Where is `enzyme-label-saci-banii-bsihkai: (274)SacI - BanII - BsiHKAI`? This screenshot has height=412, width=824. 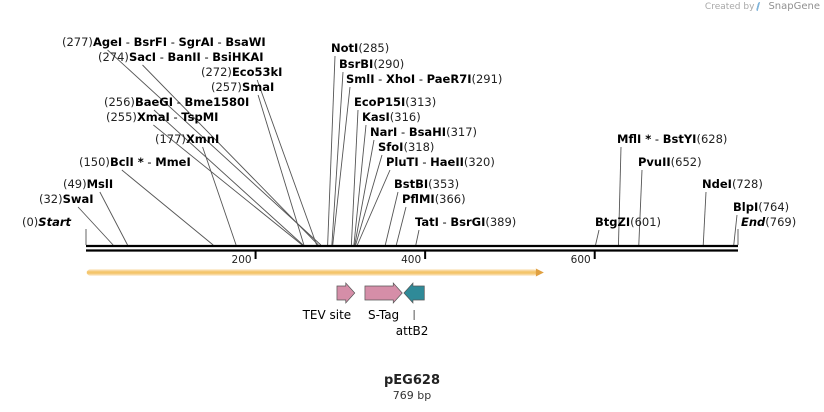
enzyme-label-saci-banii-bsihkai: (274)SacI - BanII - BsiHKAI is located at coordinates (181, 57).